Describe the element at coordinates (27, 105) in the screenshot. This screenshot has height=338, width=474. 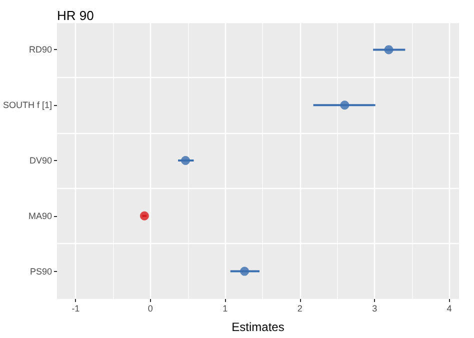
I see `y-tick-label: SOUTH f [1]` at that location.